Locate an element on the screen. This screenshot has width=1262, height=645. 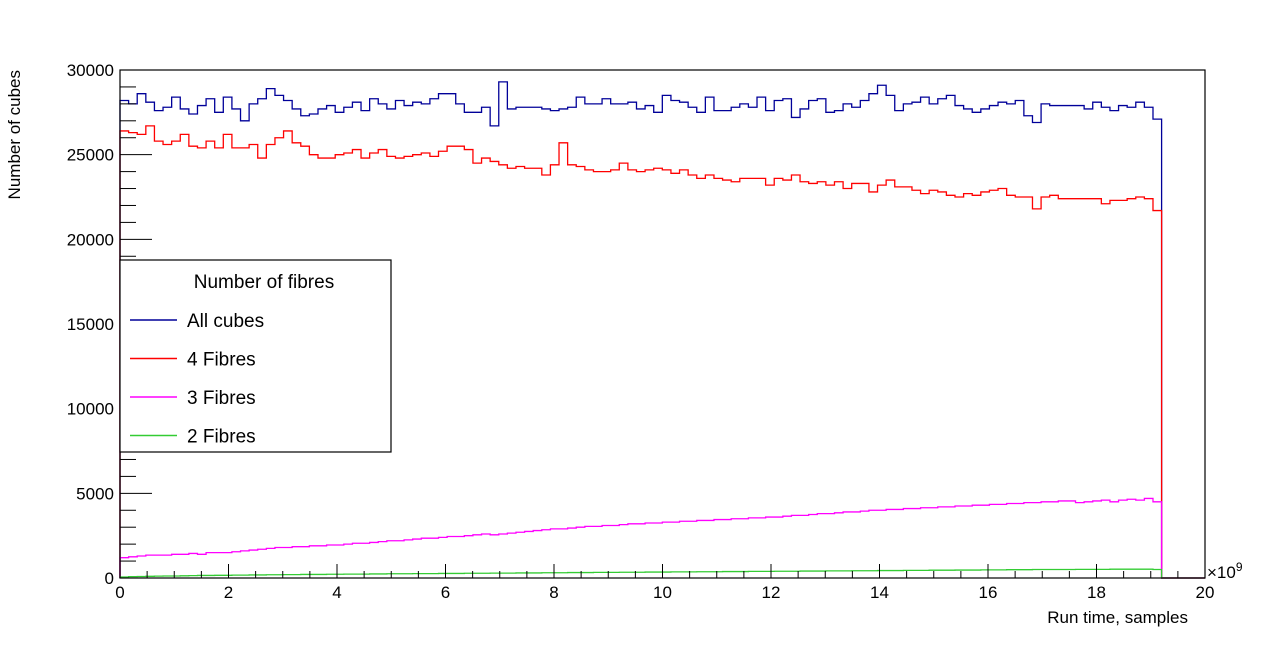
legend-entry-label: 4 Fibres is located at coordinates (221, 360).